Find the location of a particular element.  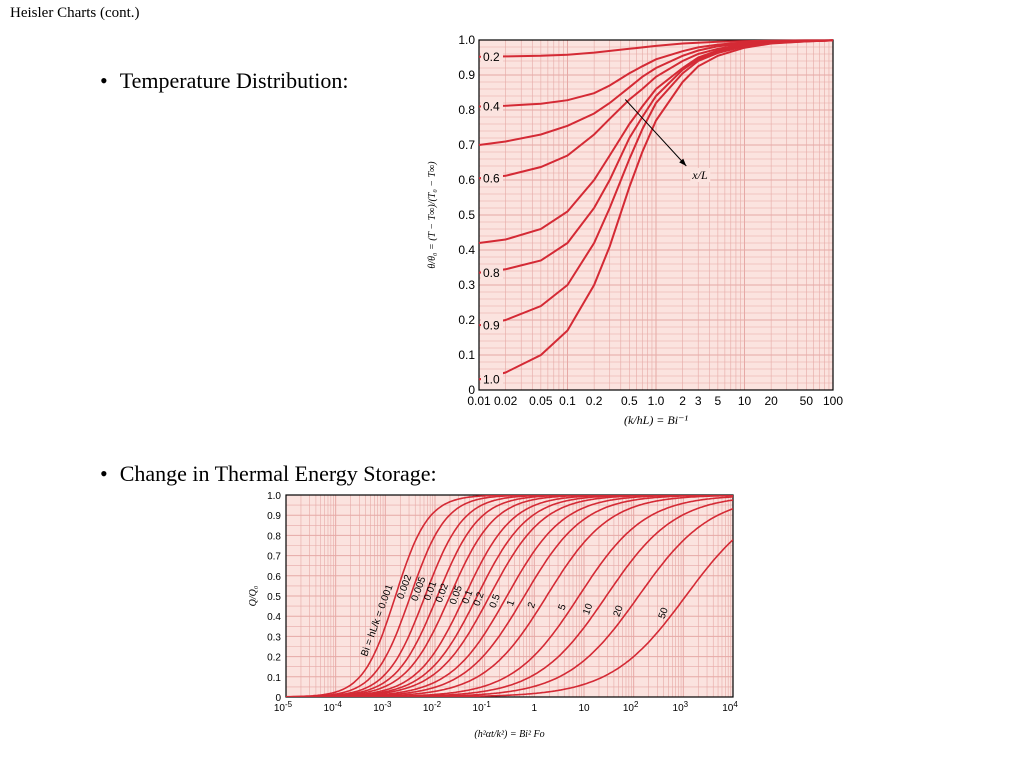

bullet-temperature-distribution: • Temperature Distribution: is located at coordinates (224, 81).